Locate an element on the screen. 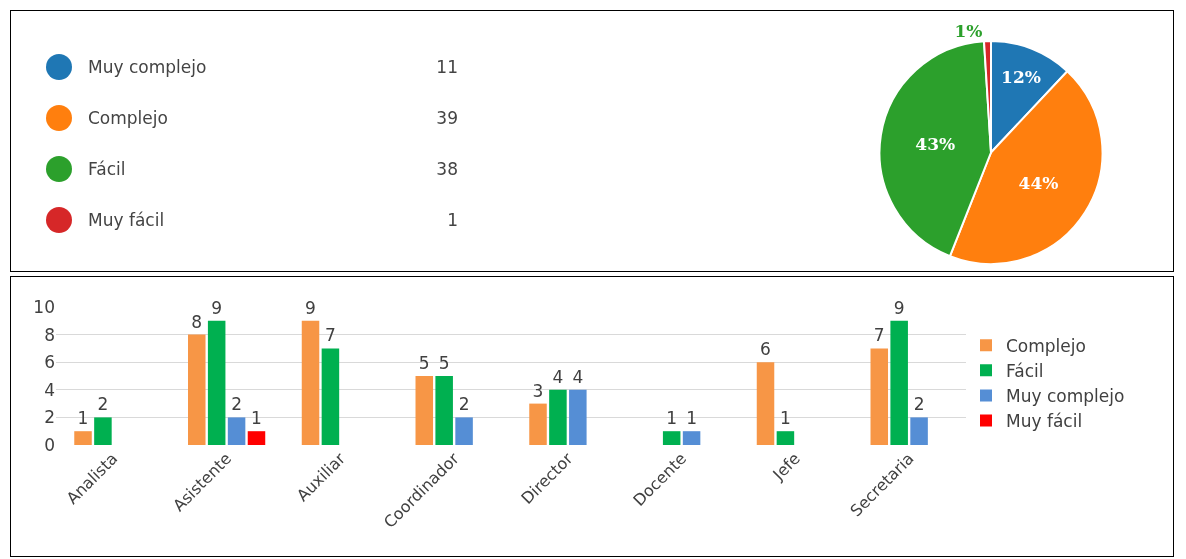 The width and height of the screenshot is (1186, 559). data-label: 8 is located at coordinates (197, 321).